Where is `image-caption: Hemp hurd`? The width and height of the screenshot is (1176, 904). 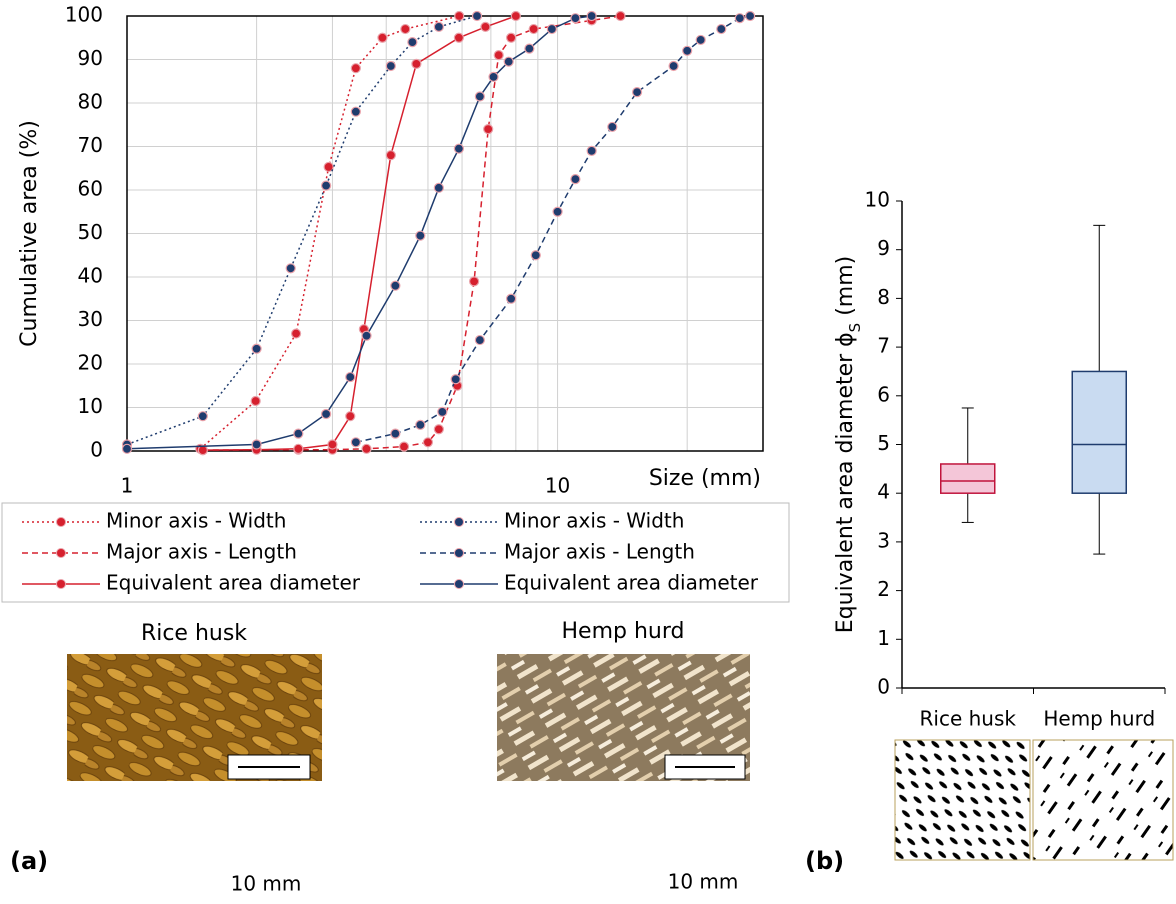
image-caption: Hemp hurd is located at coordinates (623, 631).